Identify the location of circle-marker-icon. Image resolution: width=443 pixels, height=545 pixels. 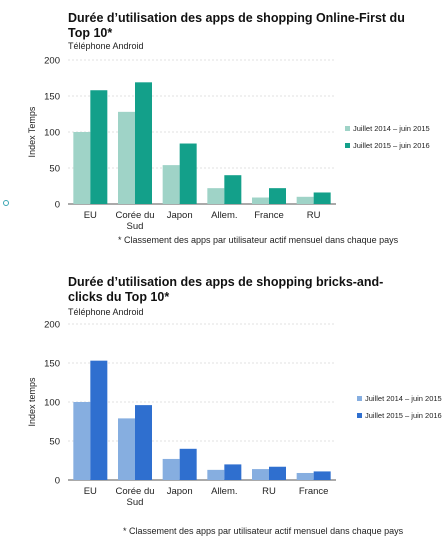
(6, 203).